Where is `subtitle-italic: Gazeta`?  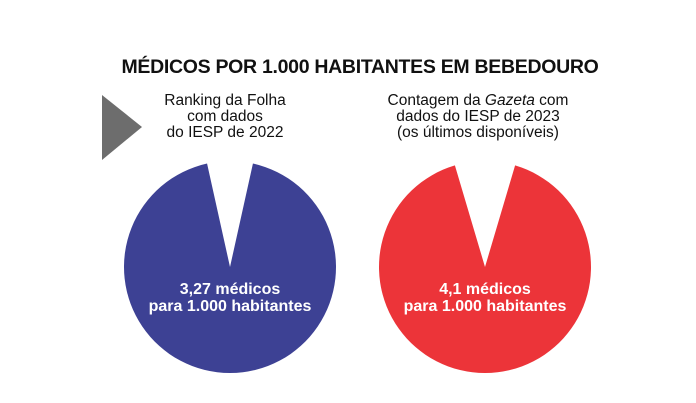 subtitle-italic: Gazeta is located at coordinates (509, 100).